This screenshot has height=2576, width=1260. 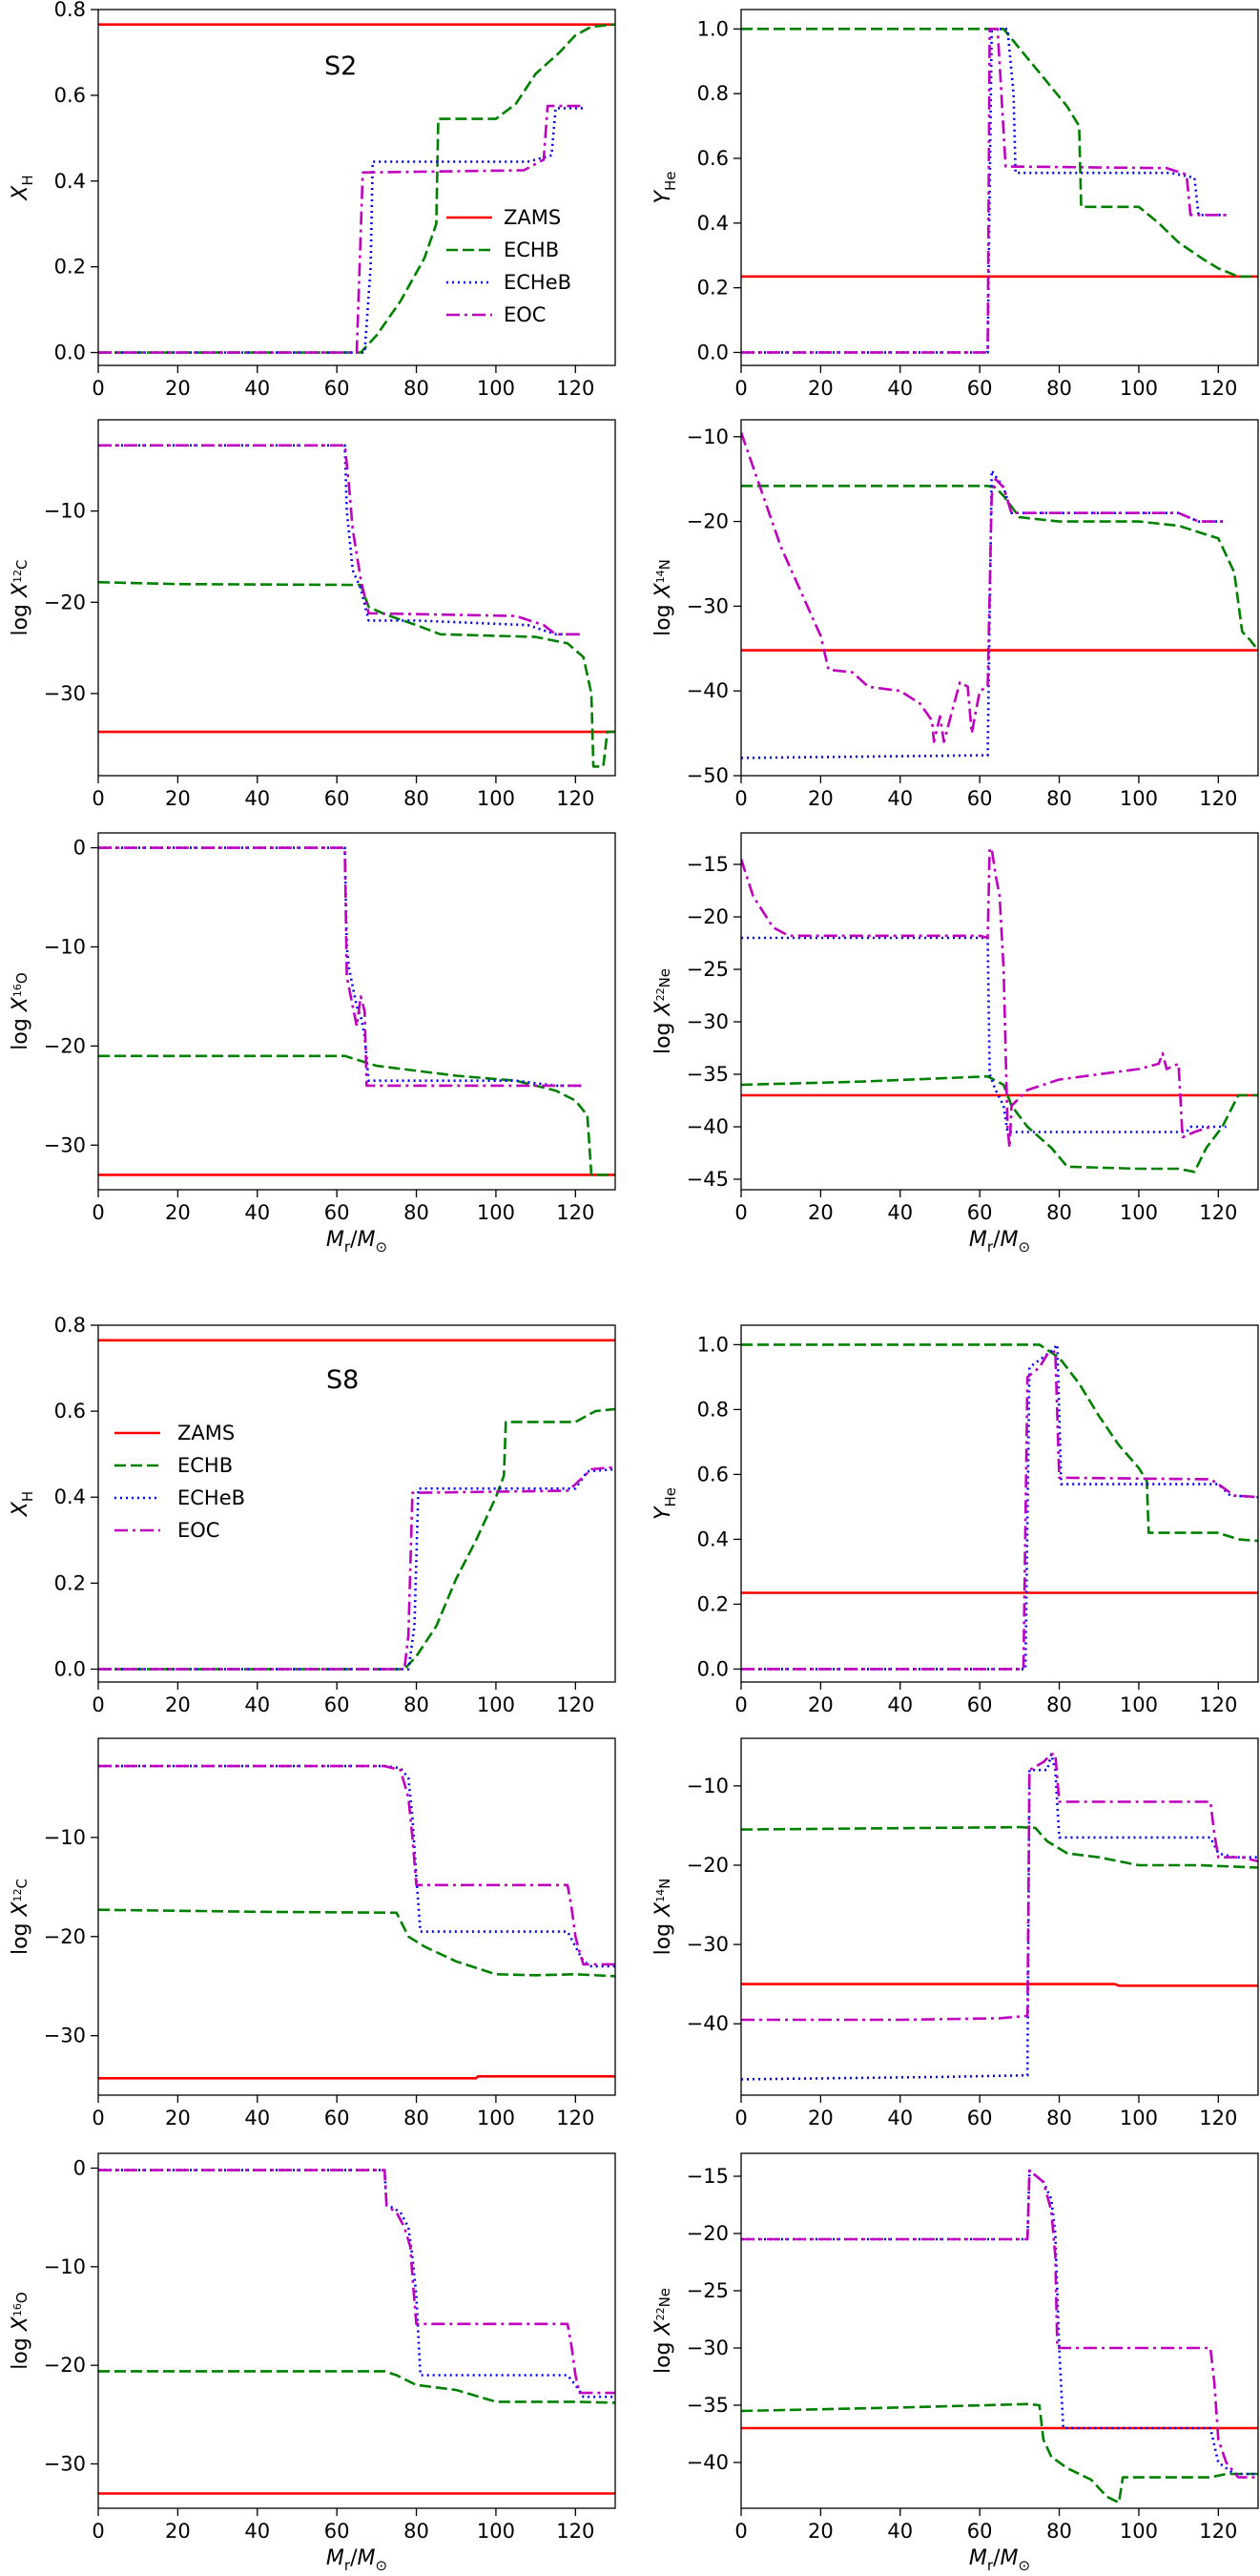 What do you see at coordinates (663, 597) in the screenshot?
I see `y-axis-label: log X14N` at bounding box center [663, 597].